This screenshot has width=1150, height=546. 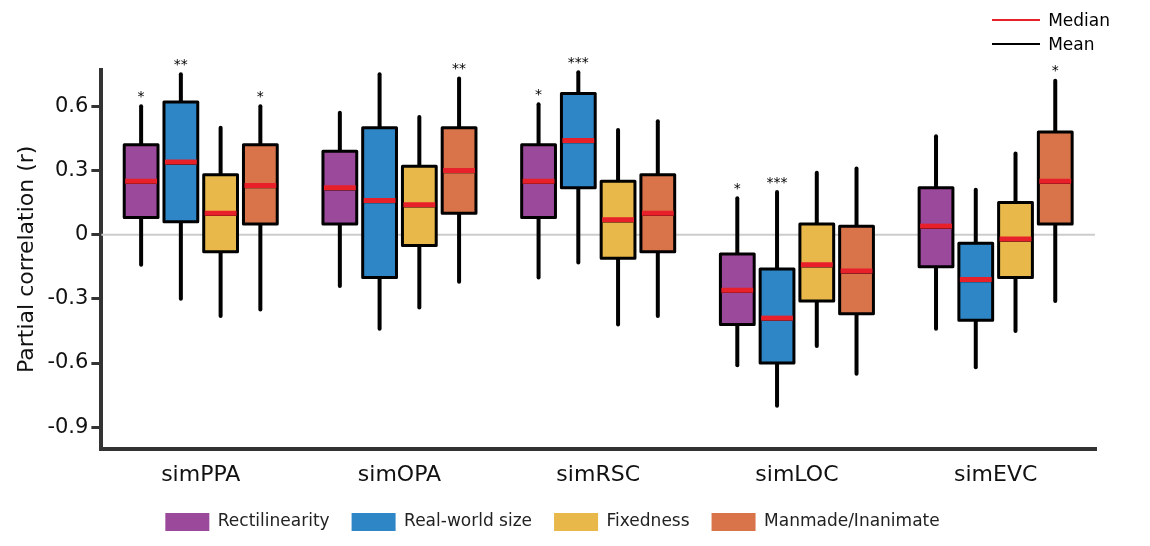 I want to click on x-tick-label: simPPA, so click(x=201, y=473).